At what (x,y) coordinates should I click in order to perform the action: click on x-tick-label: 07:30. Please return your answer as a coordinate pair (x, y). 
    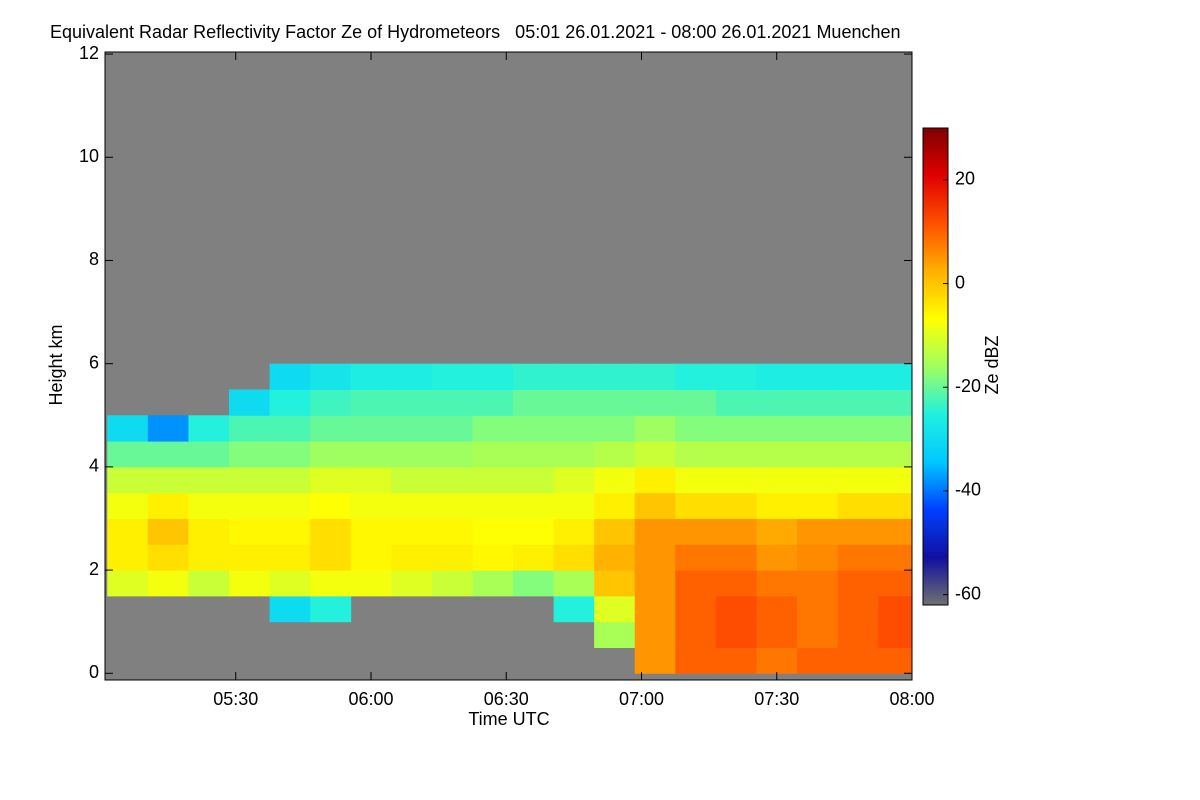
    Looking at the image, I should click on (776, 699).